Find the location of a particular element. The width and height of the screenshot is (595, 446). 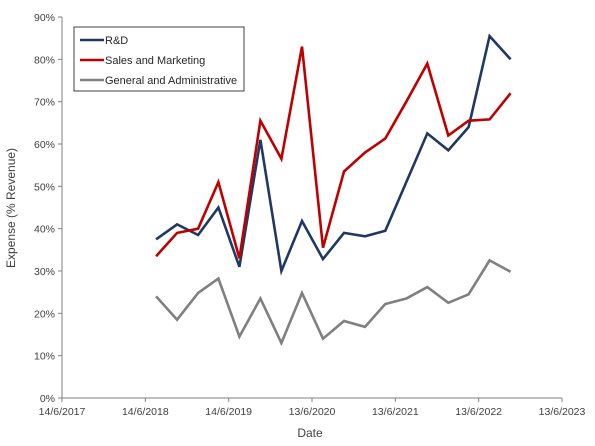

x-tick-label: 14/6/2018 is located at coordinates (145, 412).